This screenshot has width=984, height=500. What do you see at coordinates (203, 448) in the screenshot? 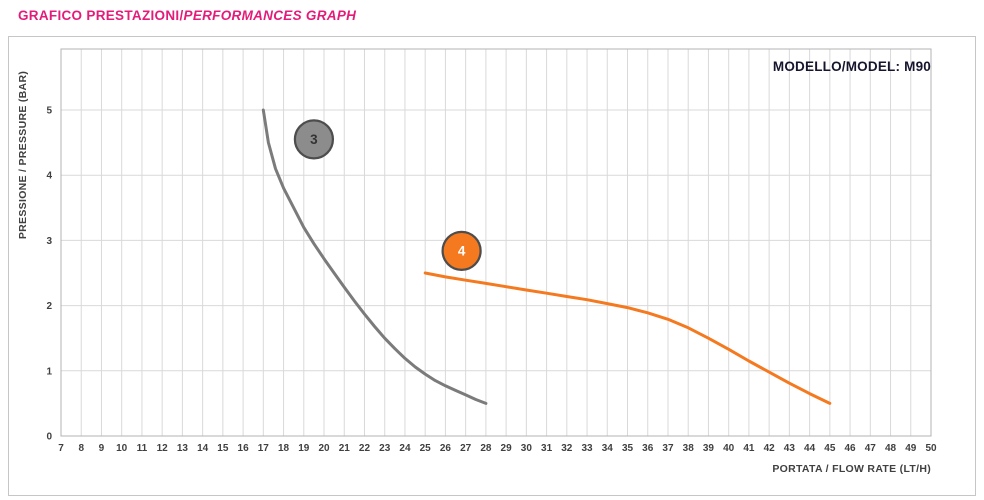
I see `x-tick-label: 14` at bounding box center [203, 448].